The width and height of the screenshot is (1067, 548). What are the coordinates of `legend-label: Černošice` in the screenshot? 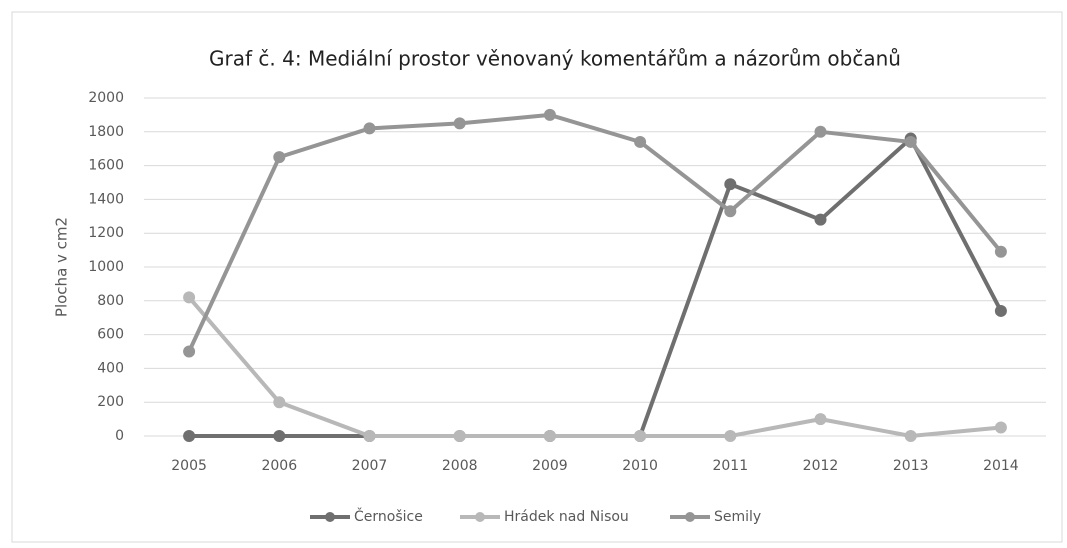 It's located at (388, 516).